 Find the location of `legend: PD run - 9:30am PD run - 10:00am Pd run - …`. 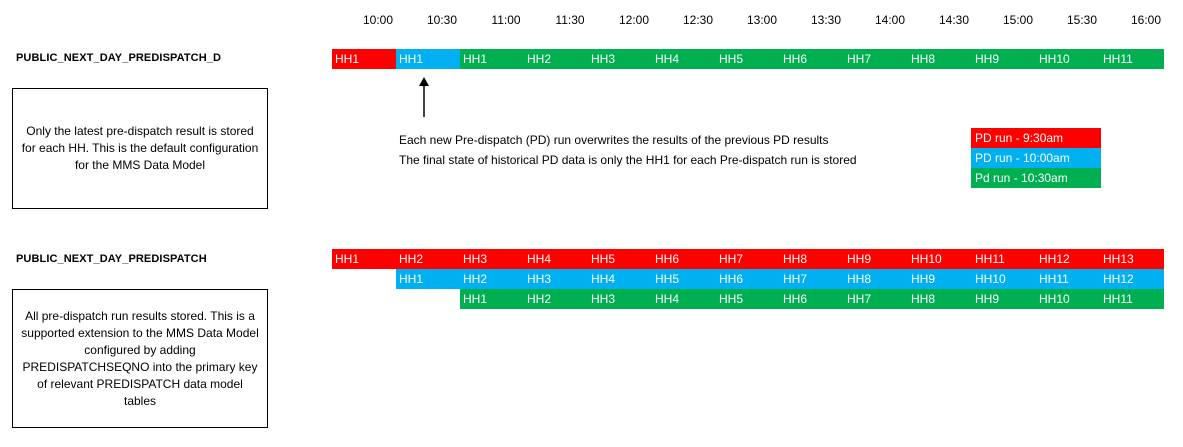

legend: PD run - 9:30am PD run - 10:00am Pd run - … is located at coordinates (1036, 158).